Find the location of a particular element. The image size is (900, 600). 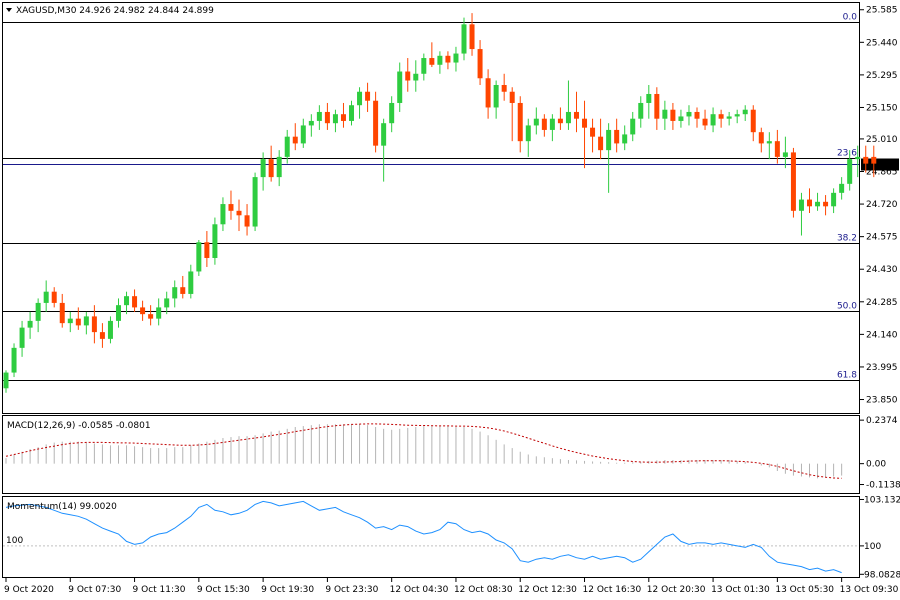

price-tick-label-4: 25.010 is located at coordinates (882, 140).